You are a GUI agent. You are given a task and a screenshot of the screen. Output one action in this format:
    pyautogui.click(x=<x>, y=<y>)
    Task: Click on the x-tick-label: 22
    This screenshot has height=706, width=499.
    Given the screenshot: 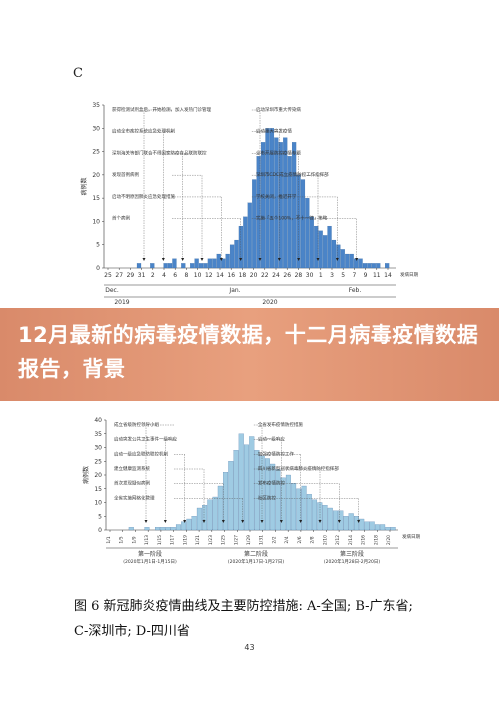 What is the action you would take?
    pyautogui.click(x=265, y=275)
    